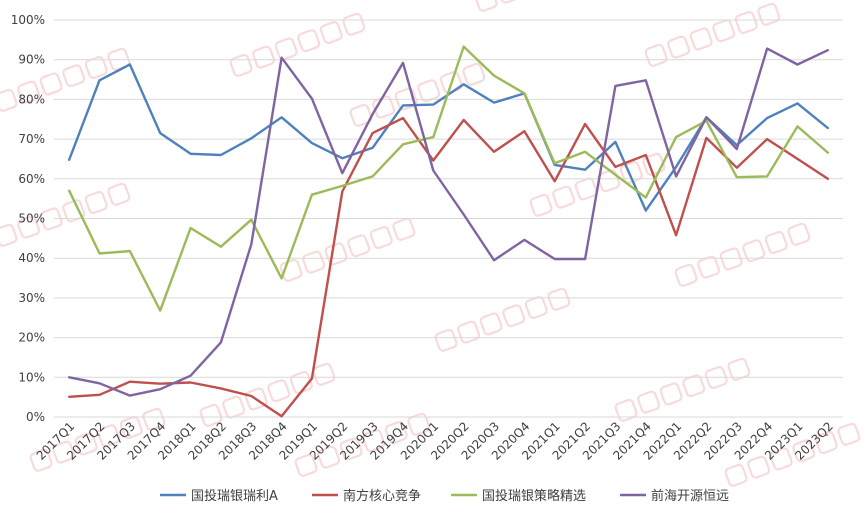  Describe the element at coordinates (31, 258) in the screenshot. I see `y-tick-label: 40%` at that location.